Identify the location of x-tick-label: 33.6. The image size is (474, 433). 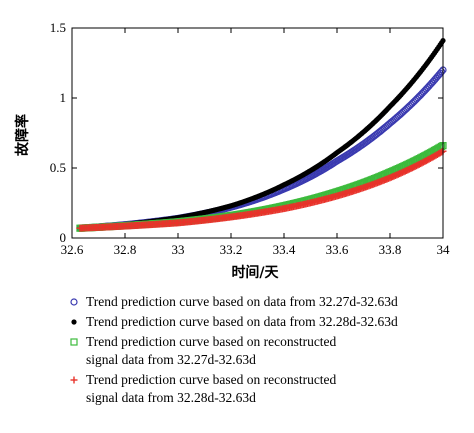
(337, 249).